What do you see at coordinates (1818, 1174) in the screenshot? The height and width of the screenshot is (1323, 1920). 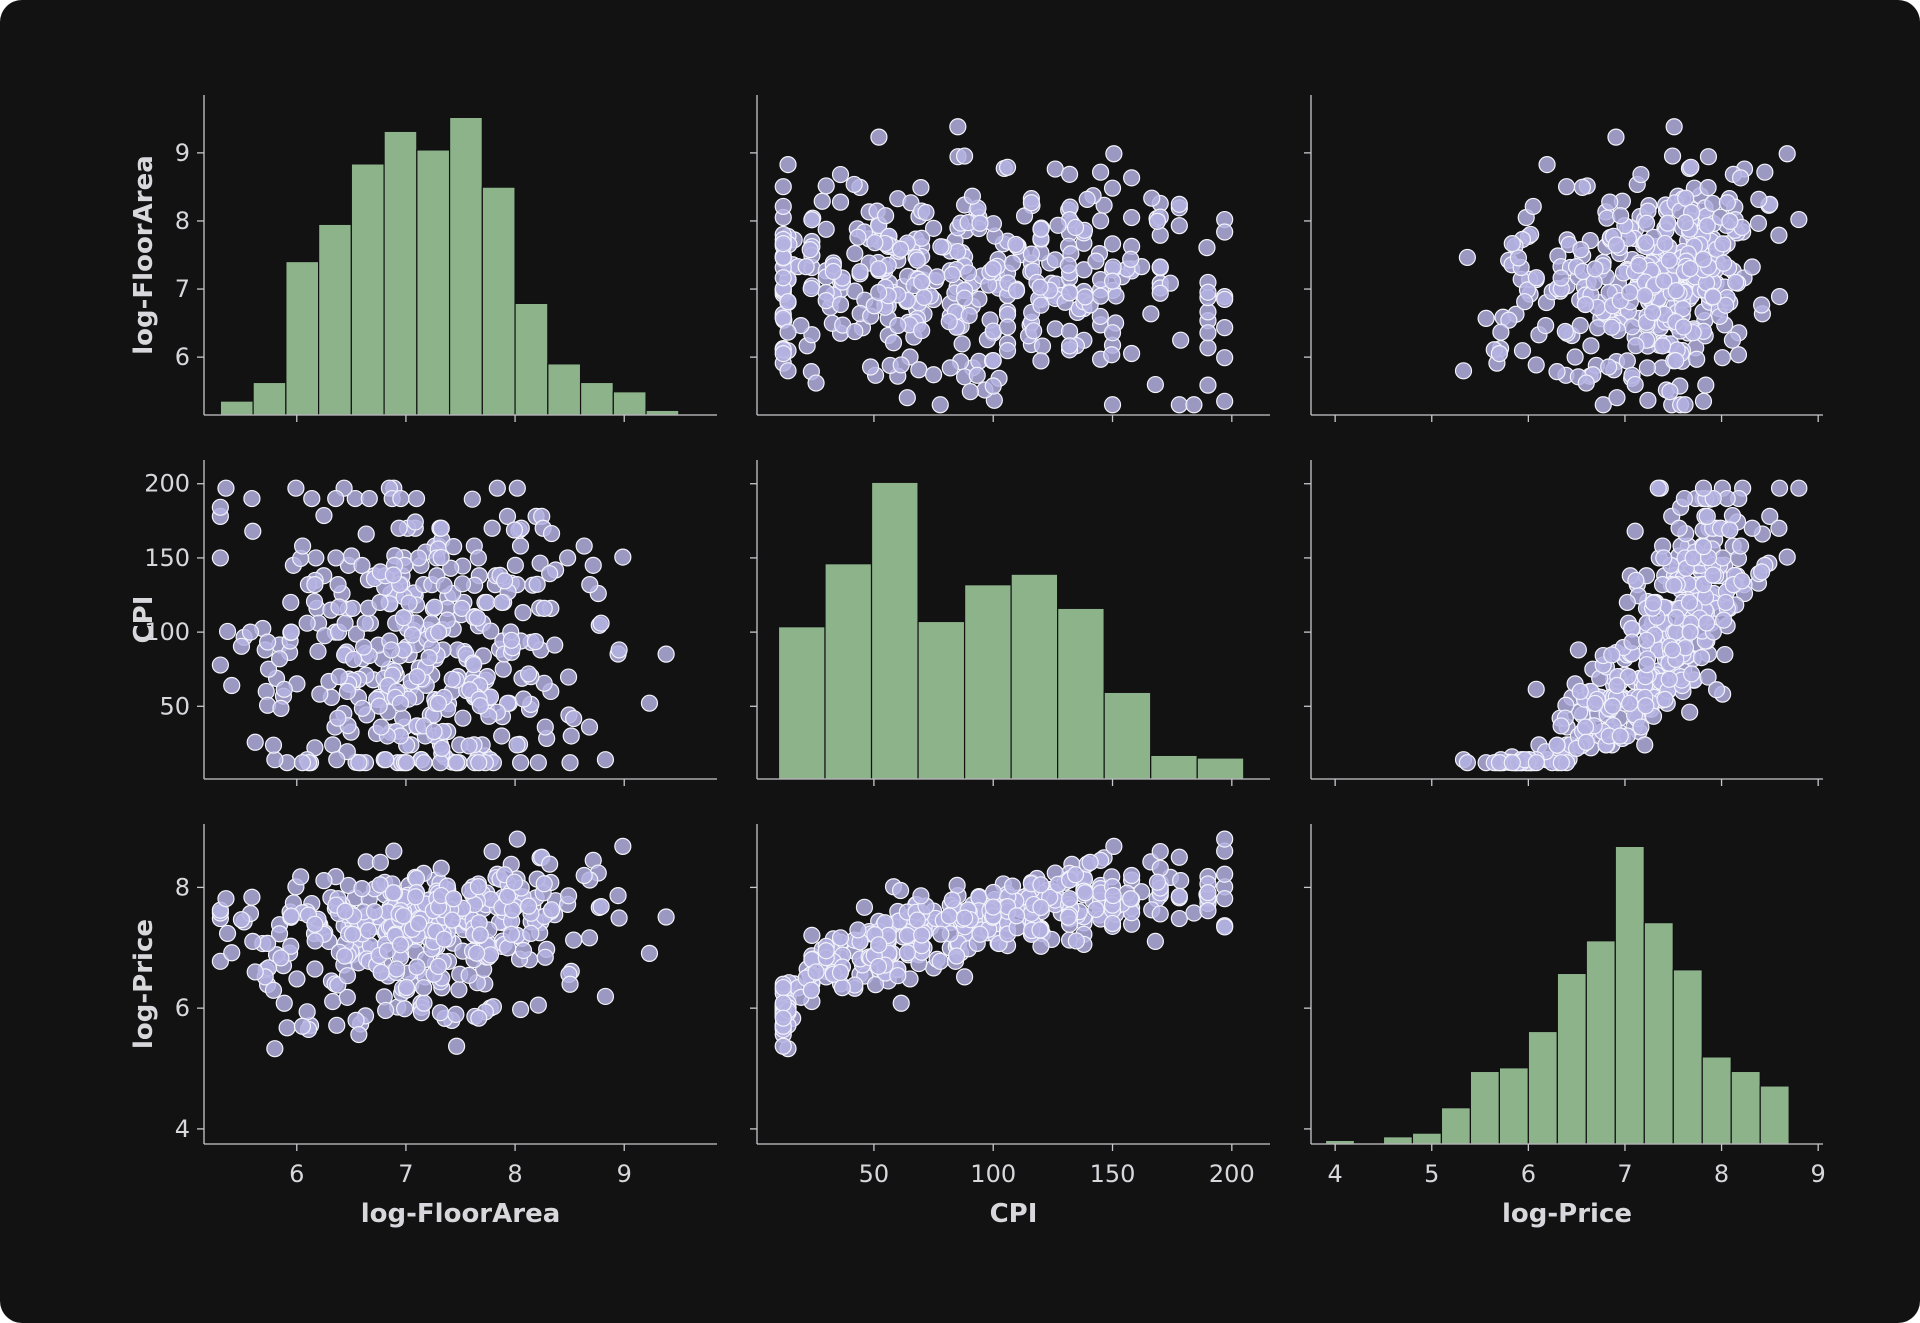 I see `x-tick-label-log-price: 9` at bounding box center [1818, 1174].